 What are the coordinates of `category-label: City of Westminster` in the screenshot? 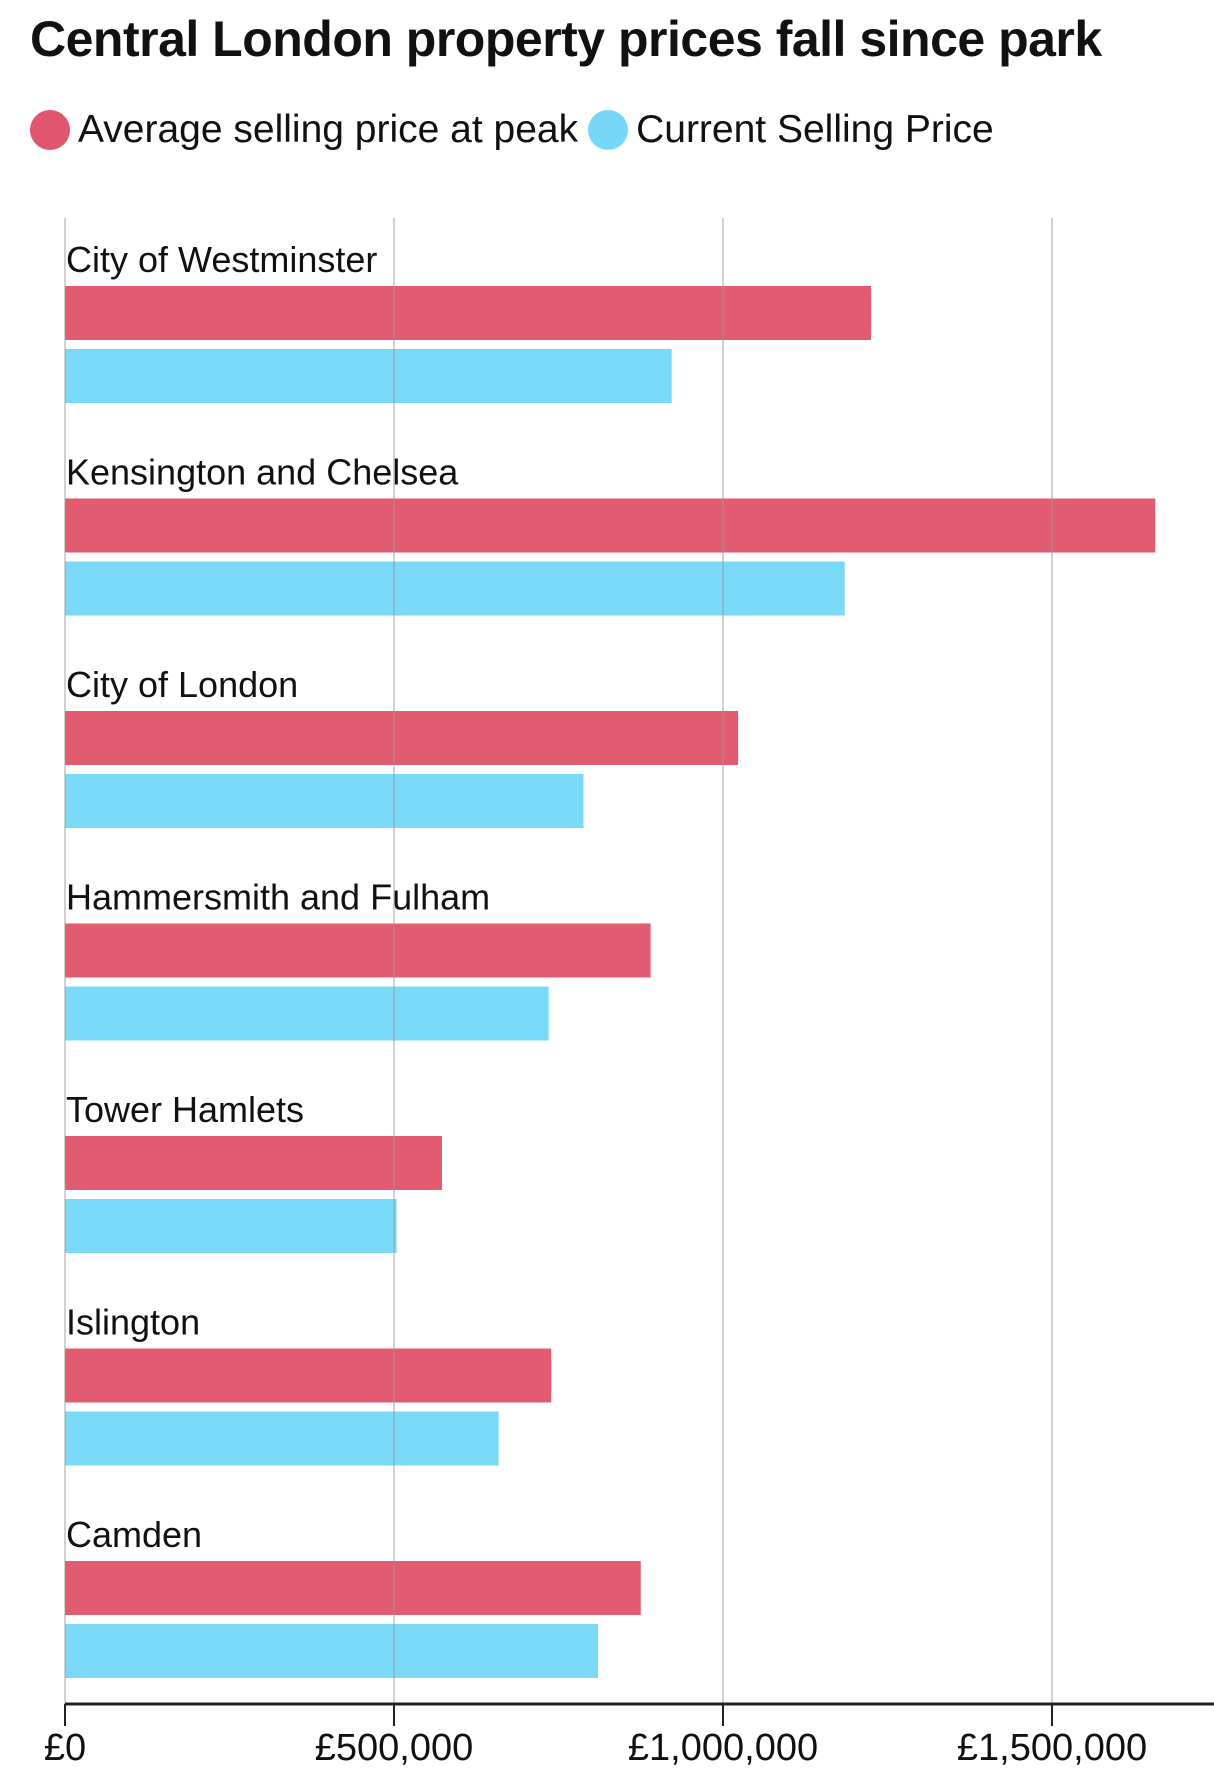 It's located at (221, 259).